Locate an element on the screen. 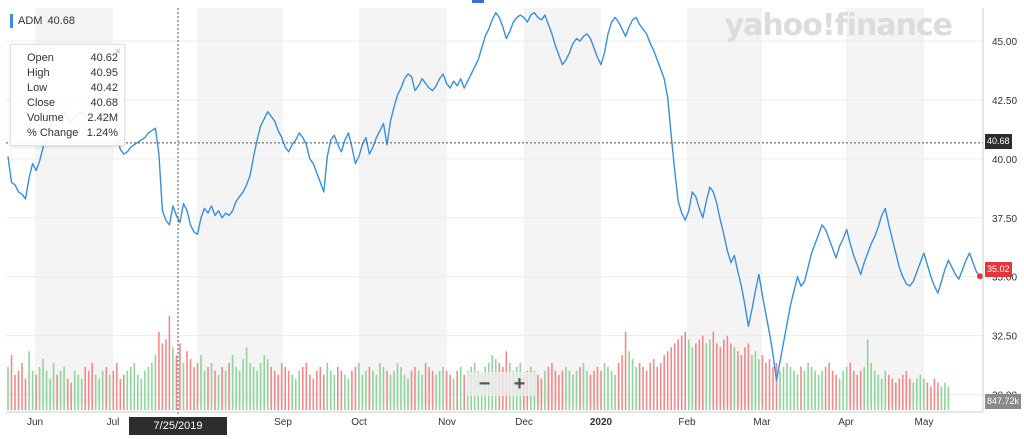  tooltip-value: 40.62 is located at coordinates (104, 58).